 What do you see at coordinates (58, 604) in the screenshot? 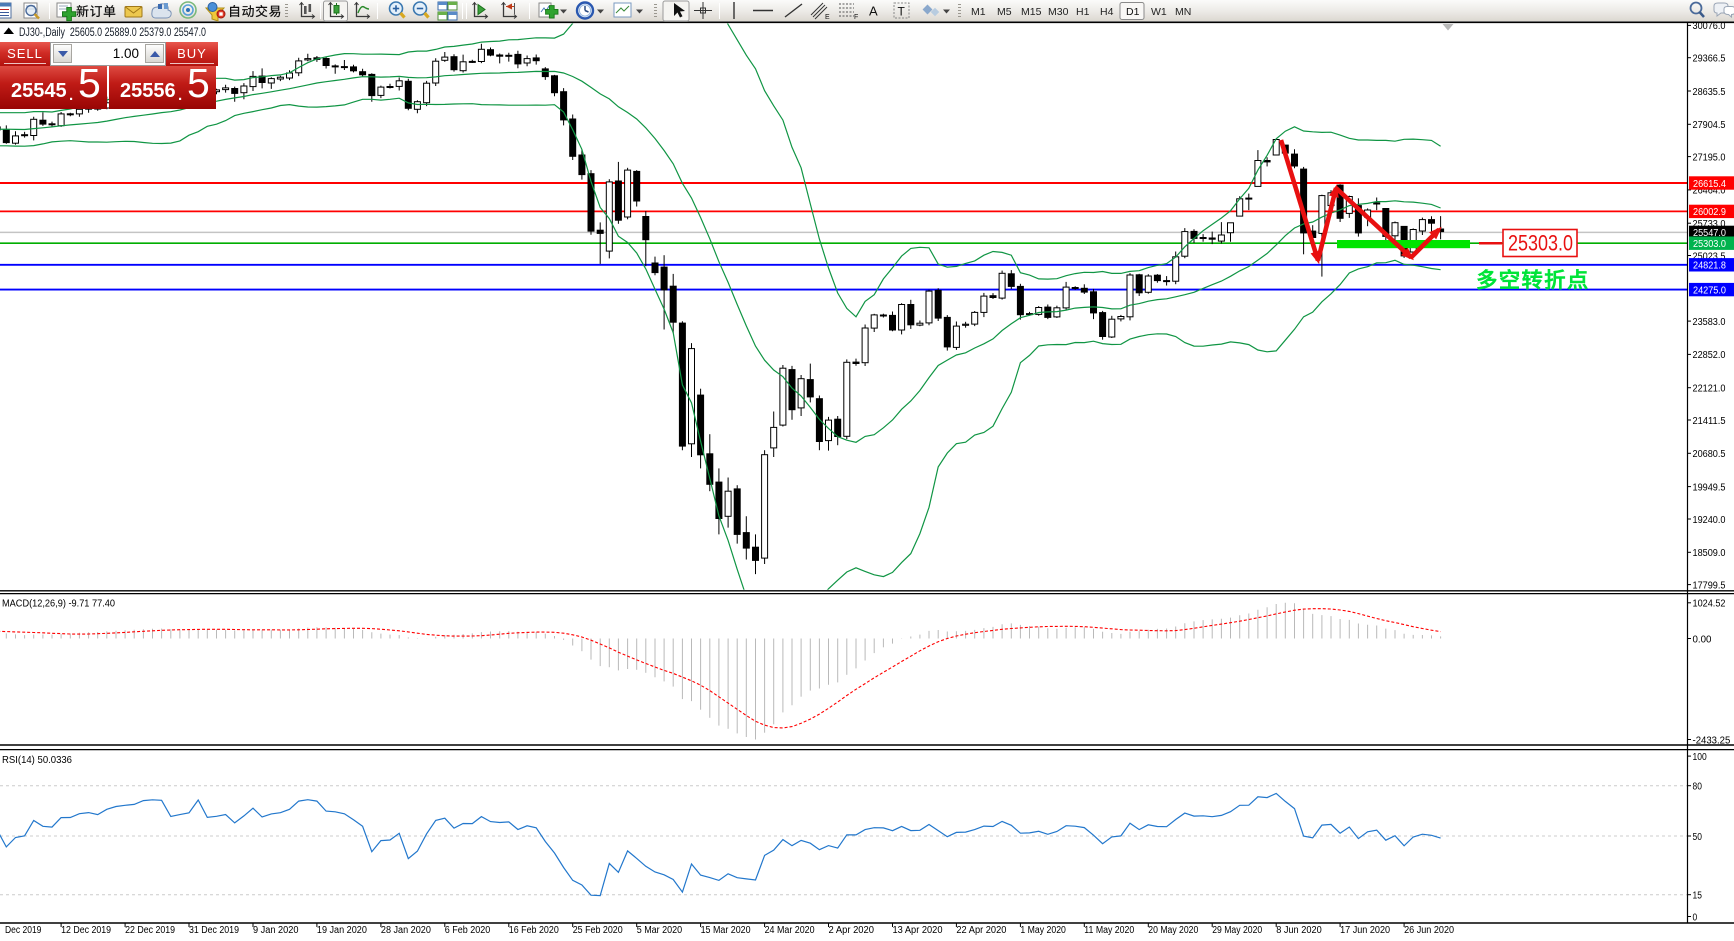
I see `svg-text: MACD(12,26,9) -9.71 77.40` at bounding box center [58, 604].